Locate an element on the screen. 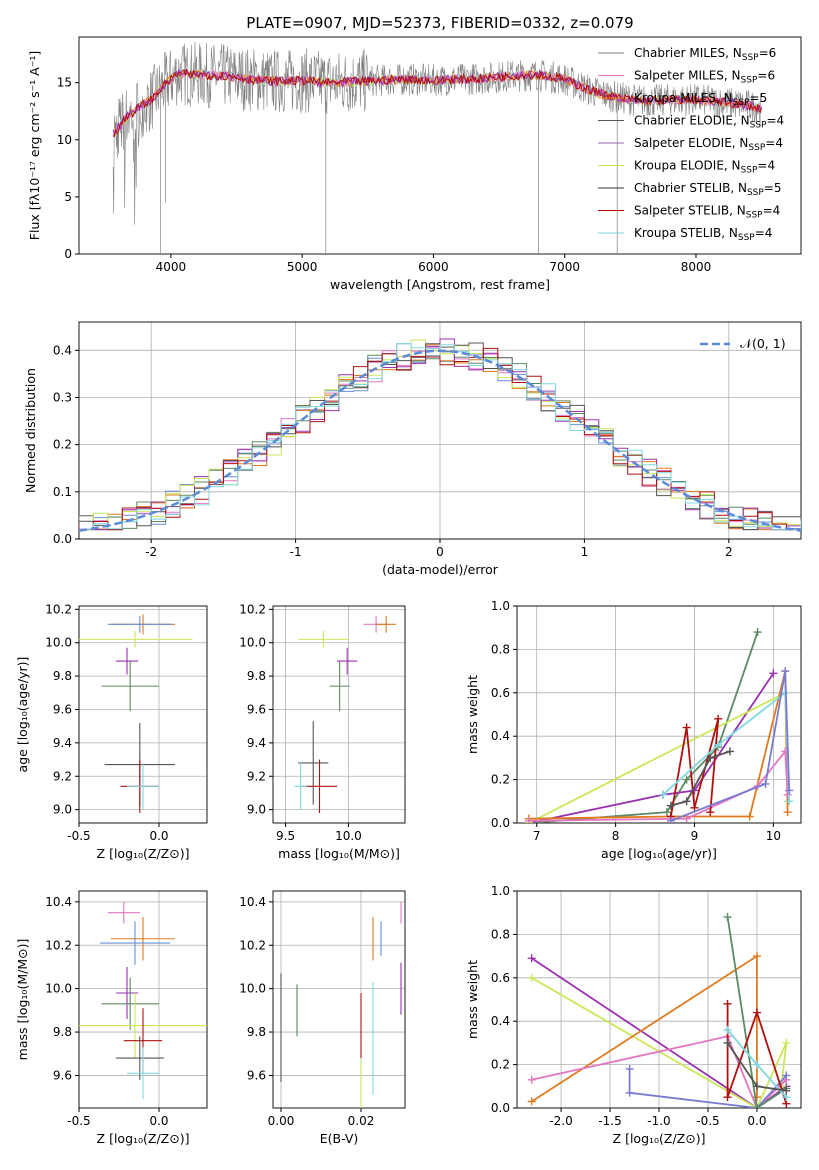 This screenshot has height=1170, width=819. legend-entry: Salpeter MILES, NSSP=6 is located at coordinates (704, 77).